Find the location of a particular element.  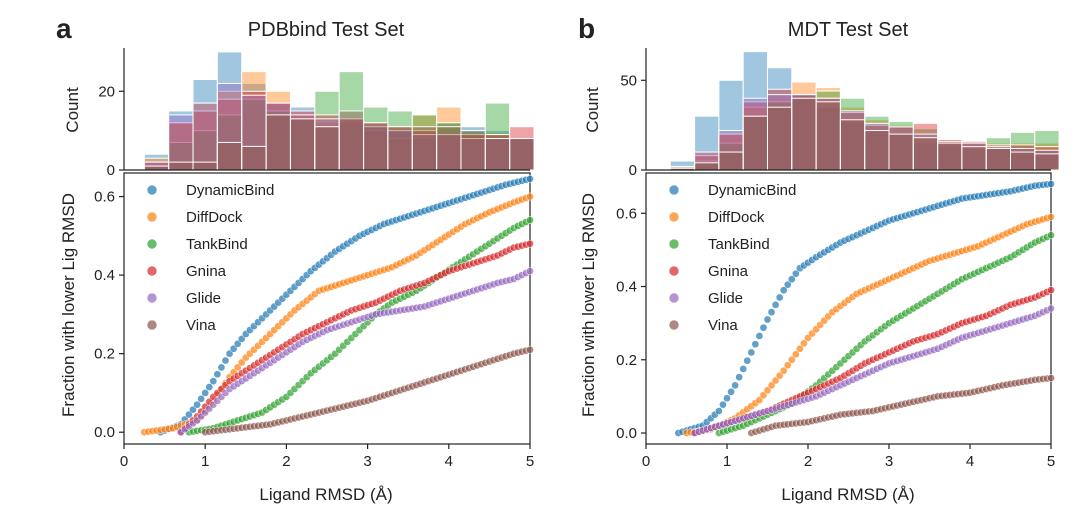

y-tick-label: 0.6 is located at coordinates (104, 197).